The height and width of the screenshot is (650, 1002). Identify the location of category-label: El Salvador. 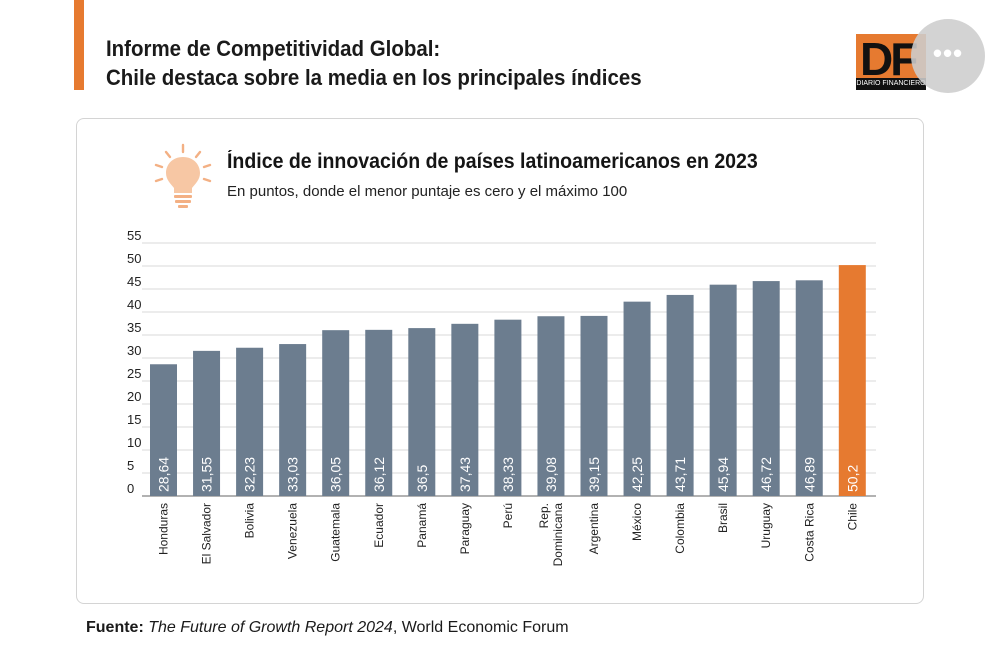
(207, 533).